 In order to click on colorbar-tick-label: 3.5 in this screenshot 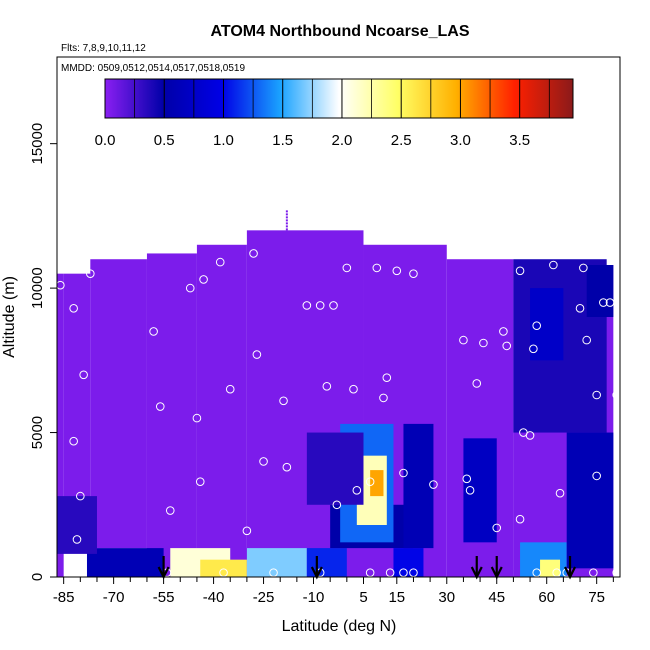, I will do `click(519, 140)`.